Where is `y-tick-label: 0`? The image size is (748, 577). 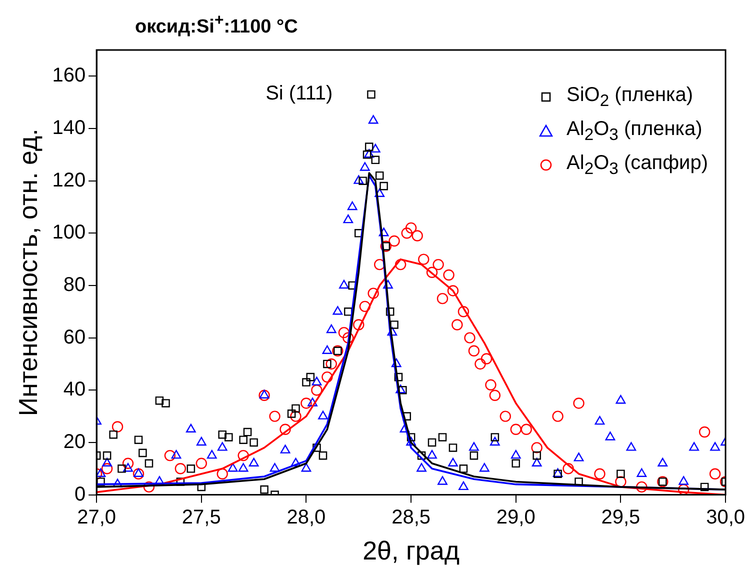
y-tick-label: 0 is located at coordinates (80, 494).